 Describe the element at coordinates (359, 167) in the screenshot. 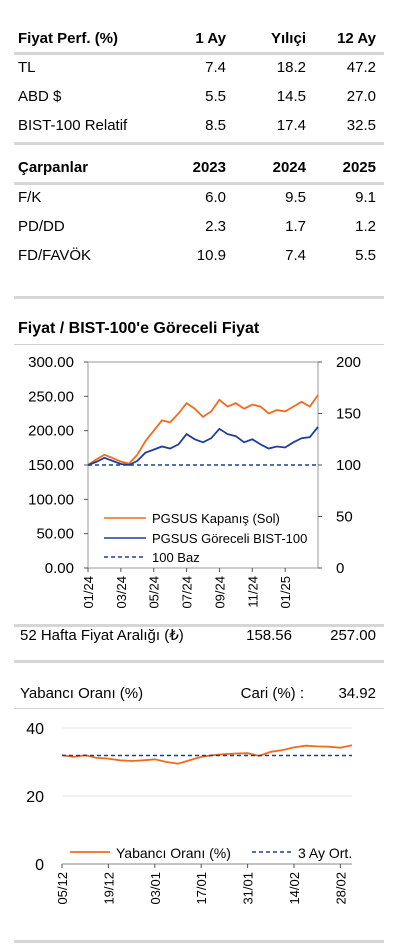

I see `multiples-header-2025: 2025` at that location.